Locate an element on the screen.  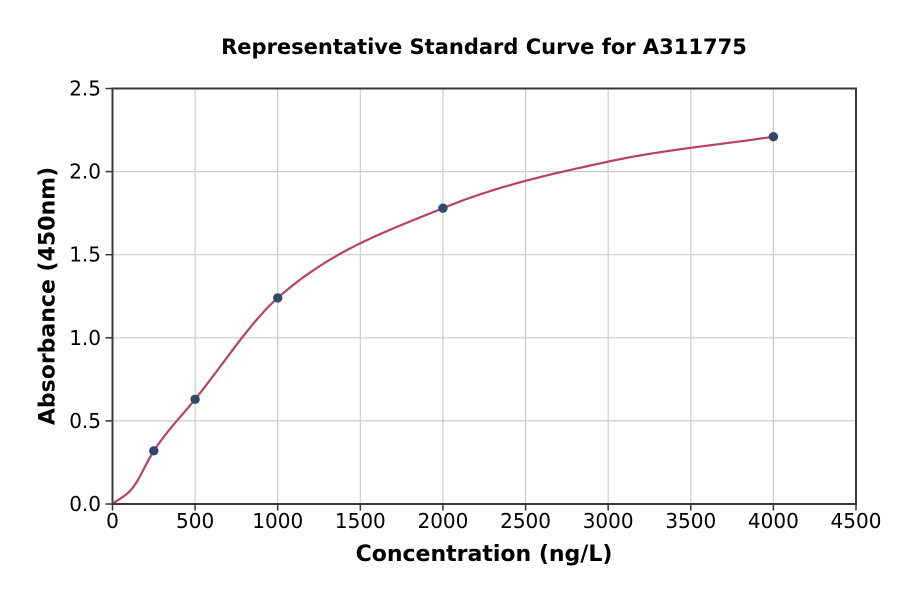
x-tick-label: 1500 is located at coordinates (360, 521).